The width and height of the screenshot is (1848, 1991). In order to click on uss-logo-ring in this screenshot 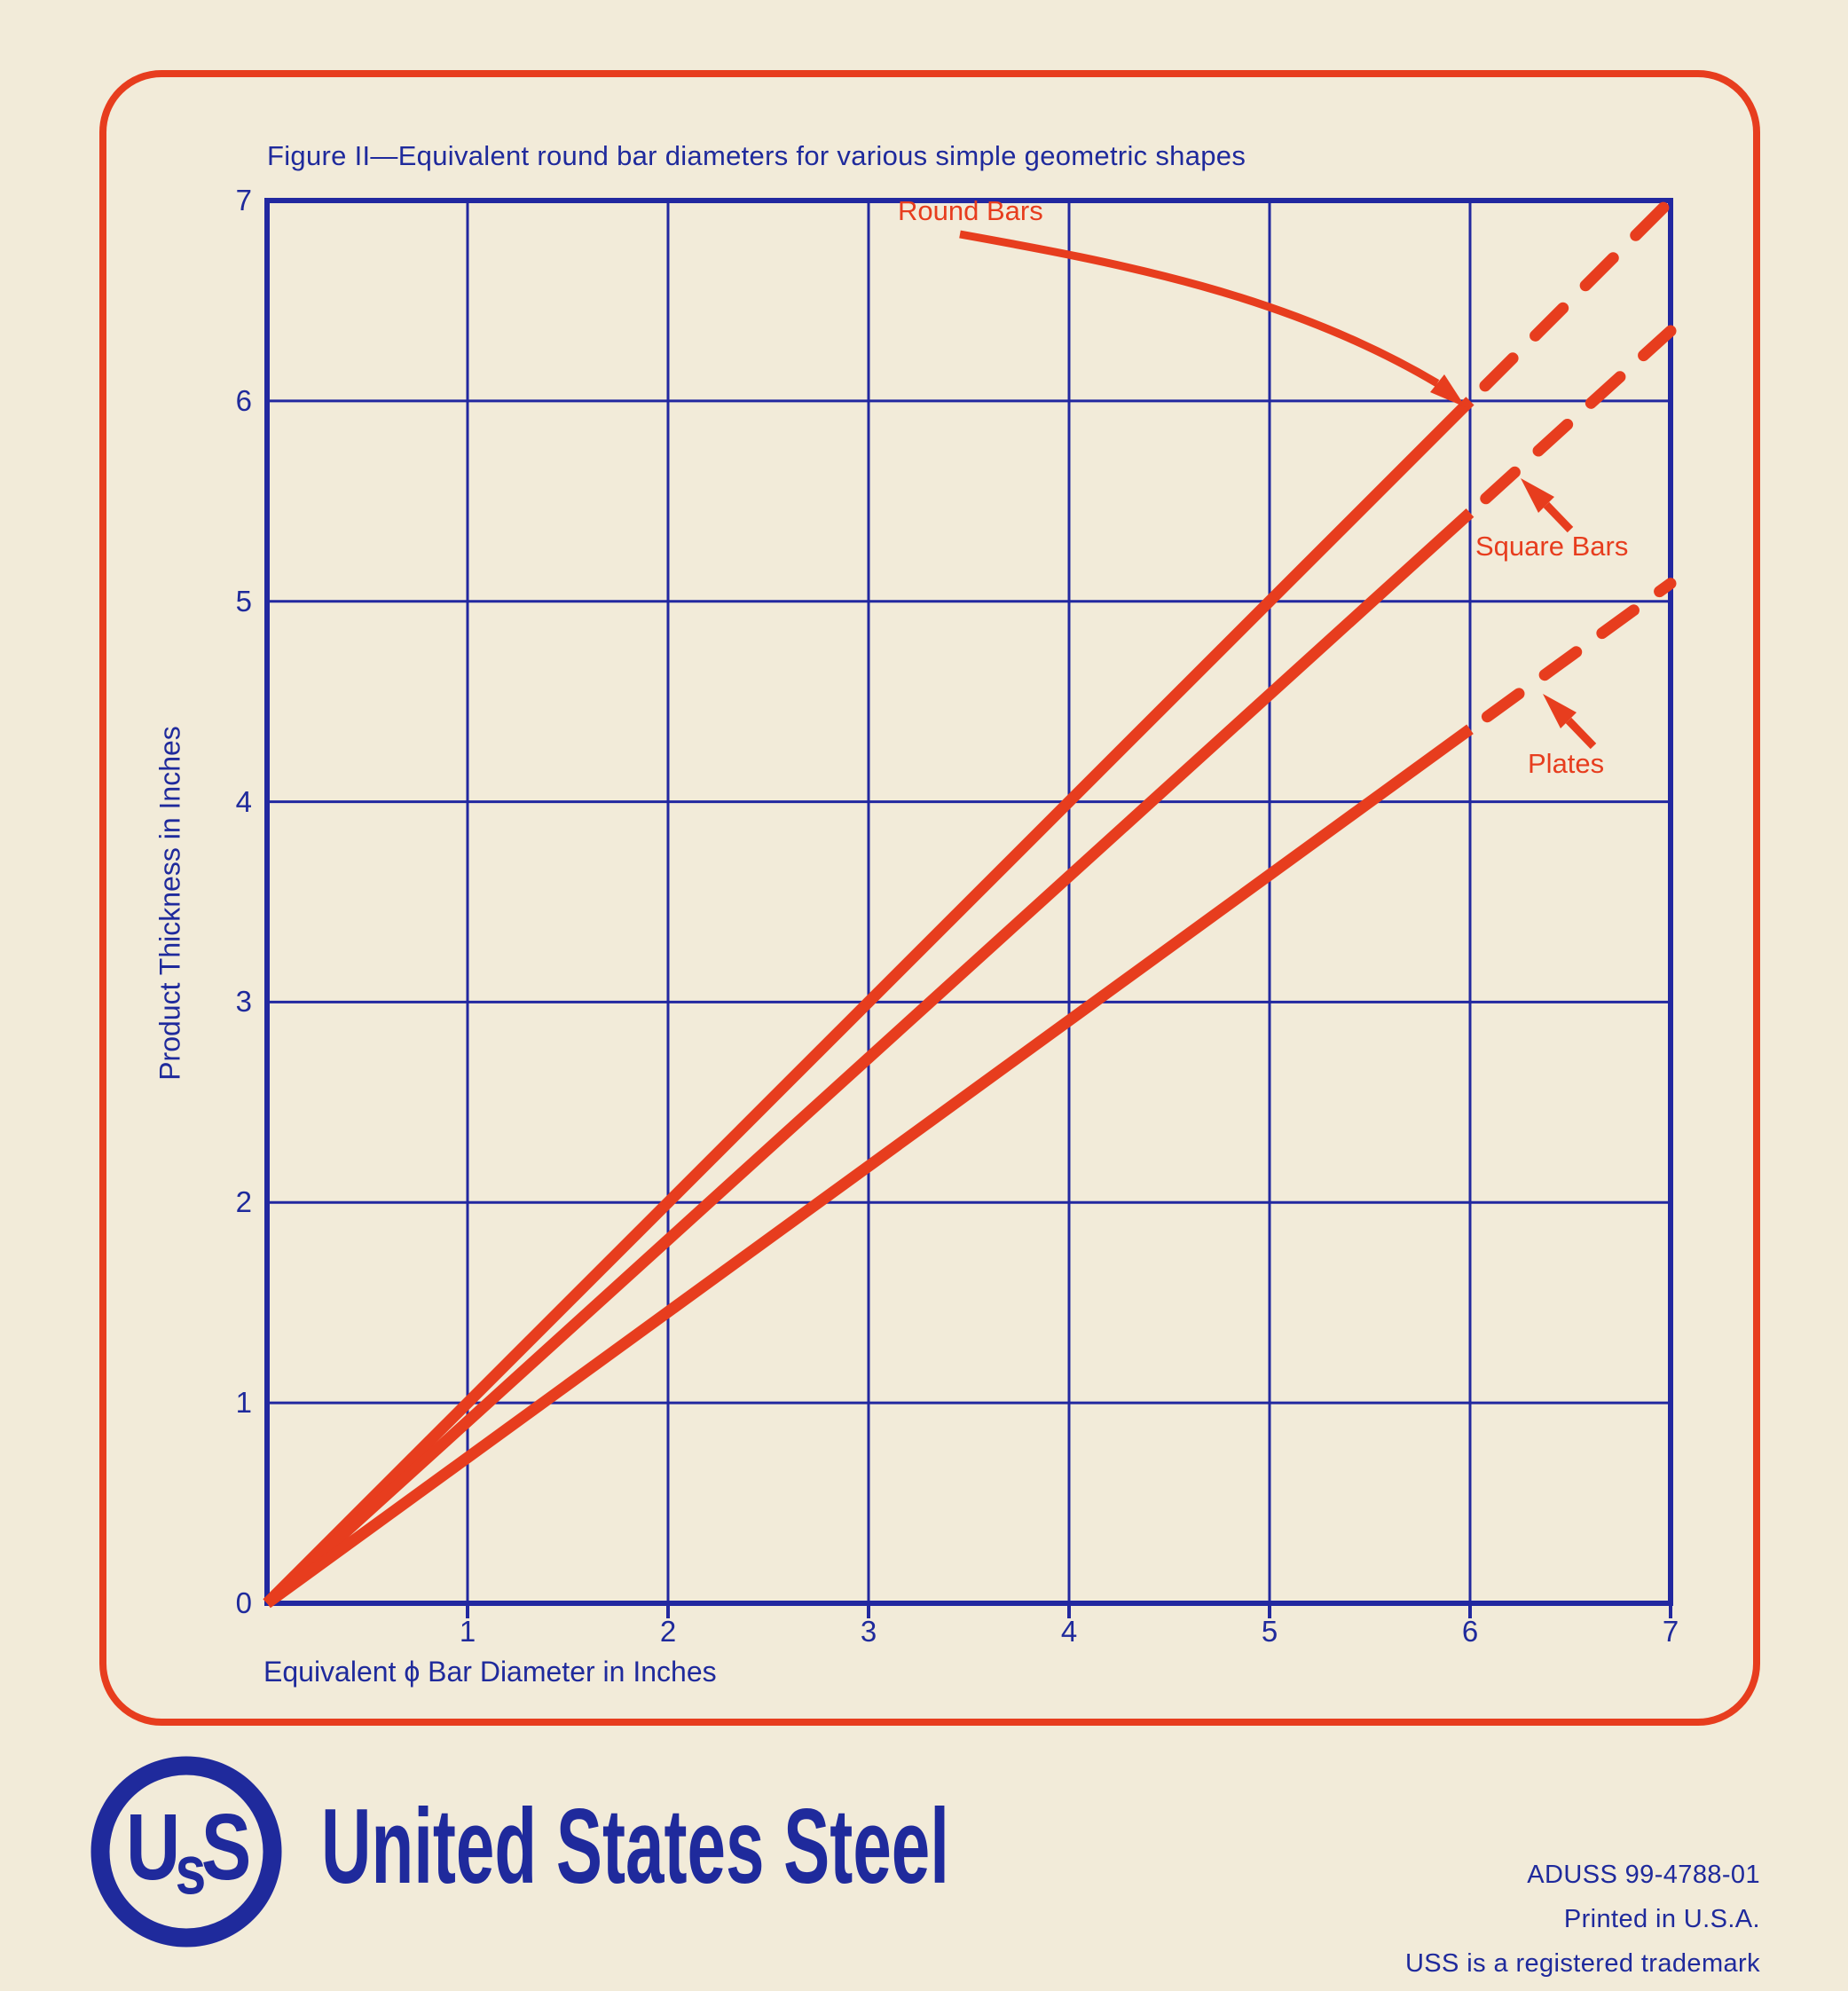, I will do `click(186, 1852)`.